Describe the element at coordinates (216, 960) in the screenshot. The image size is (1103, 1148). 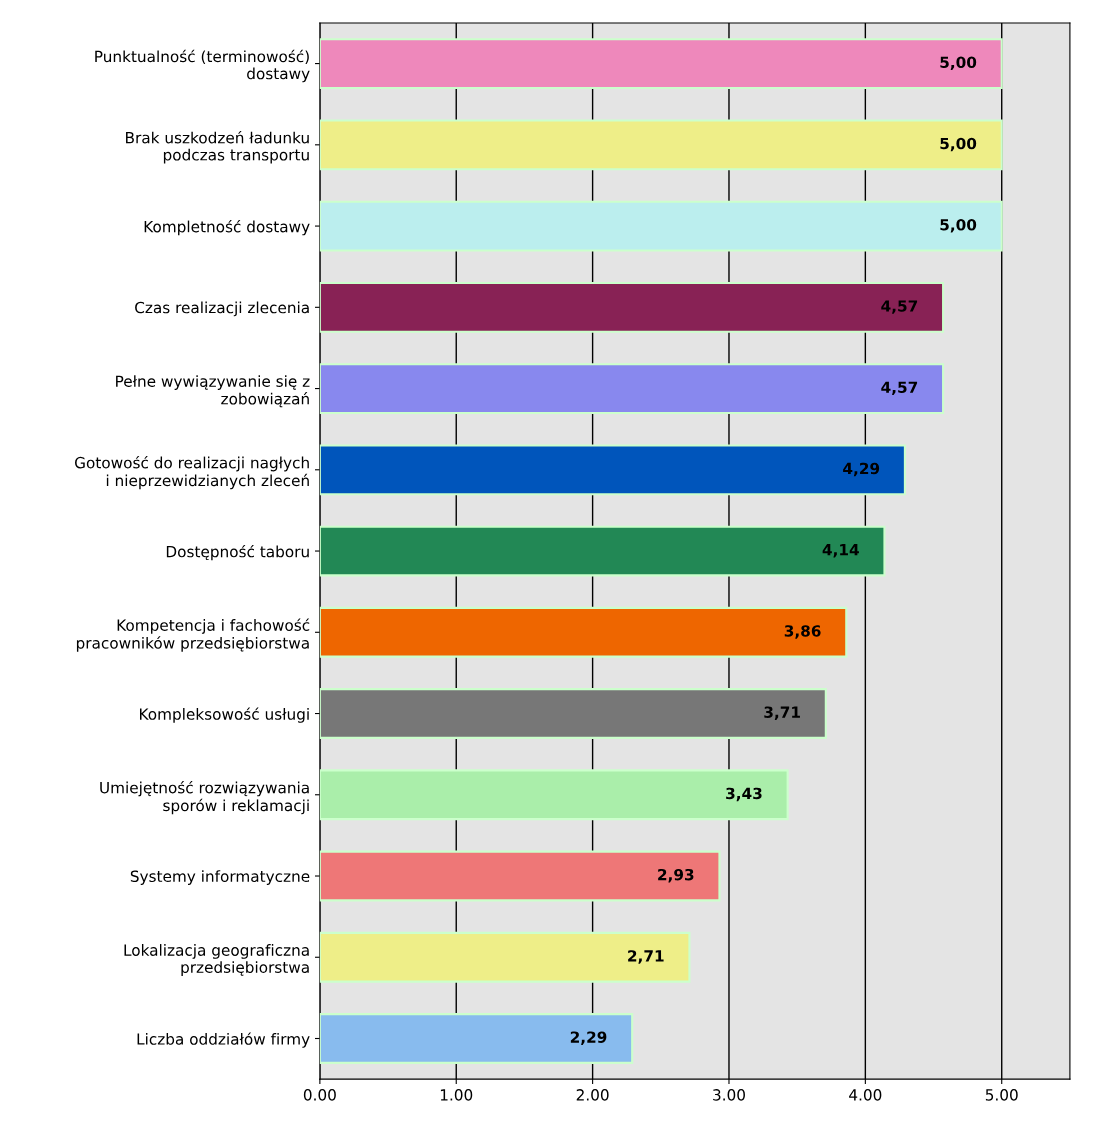
I see `y-tick-label: Lokalizacja geograficzna przedsiębiorstwa` at that location.